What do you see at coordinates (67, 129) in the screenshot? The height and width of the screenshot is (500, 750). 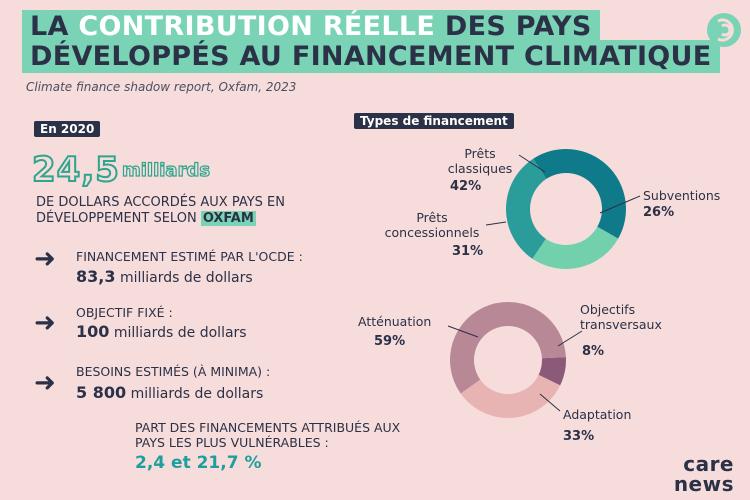 I see `year-tag: En 2020` at bounding box center [67, 129].